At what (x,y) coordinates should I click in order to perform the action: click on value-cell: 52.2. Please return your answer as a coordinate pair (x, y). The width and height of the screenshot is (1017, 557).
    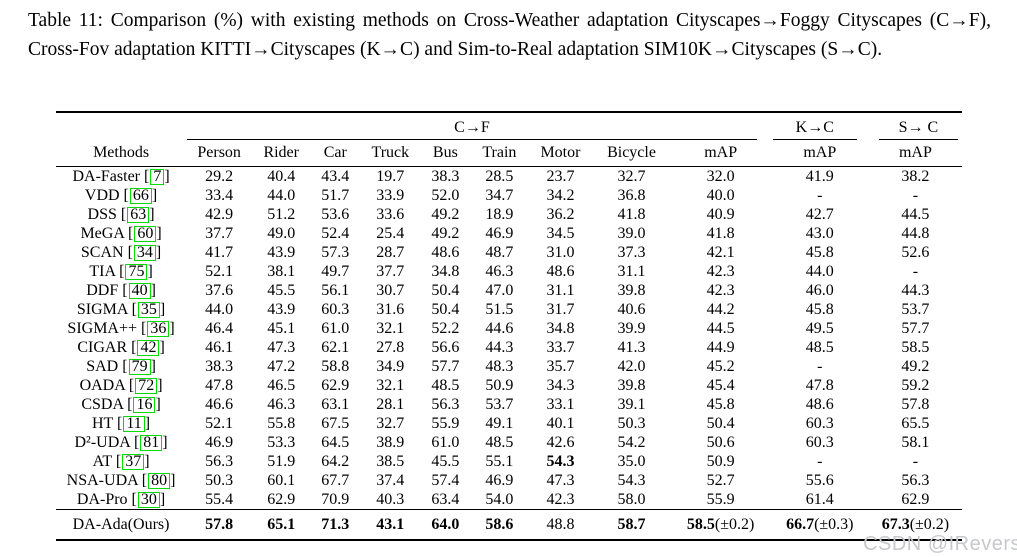
    Looking at the image, I should click on (445, 328).